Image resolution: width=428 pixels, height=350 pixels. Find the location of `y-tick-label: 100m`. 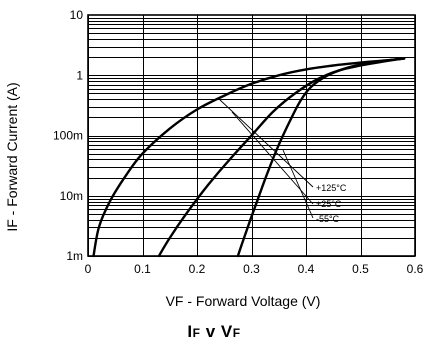

y-tick-label: 100m is located at coordinates (68, 136).